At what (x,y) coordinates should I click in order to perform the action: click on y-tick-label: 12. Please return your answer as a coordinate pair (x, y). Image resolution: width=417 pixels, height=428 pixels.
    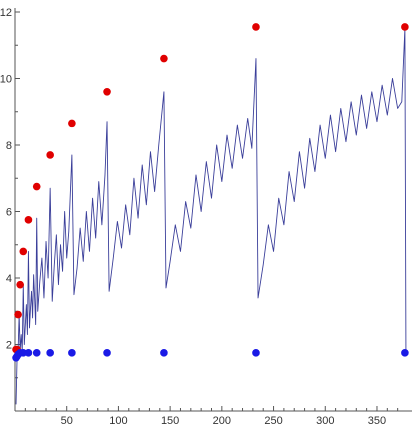
    Looking at the image, I should click on (6, 13).